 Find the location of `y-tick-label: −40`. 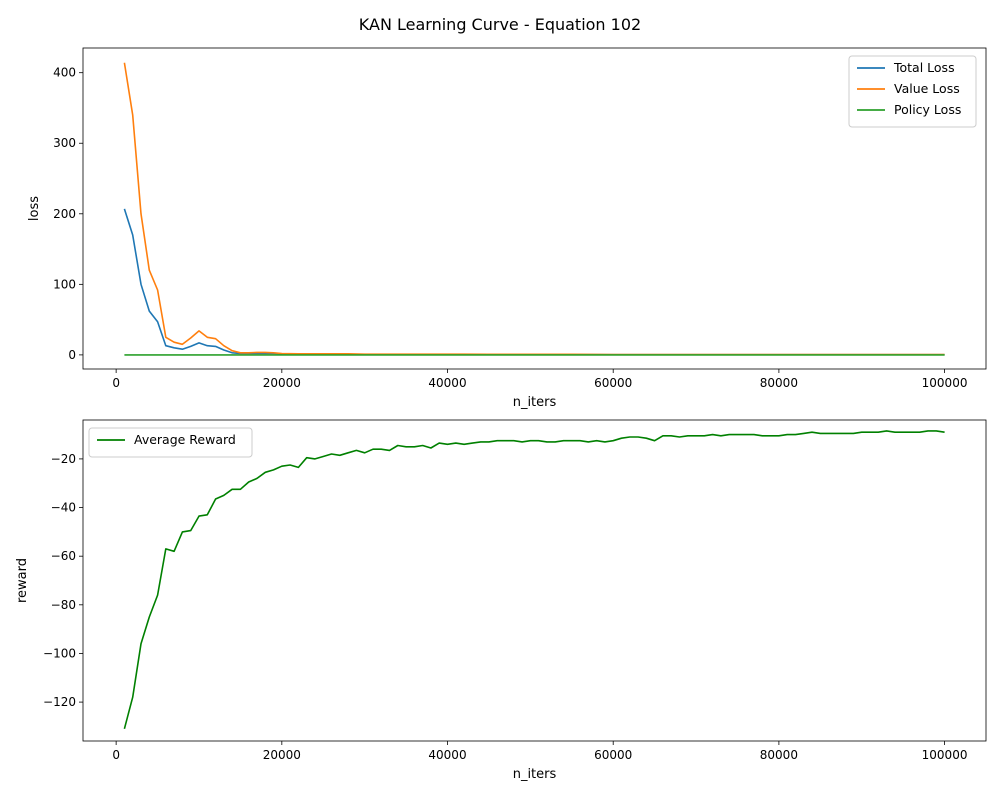

y-tick-label: −40 is located at coordinates (63, 508).